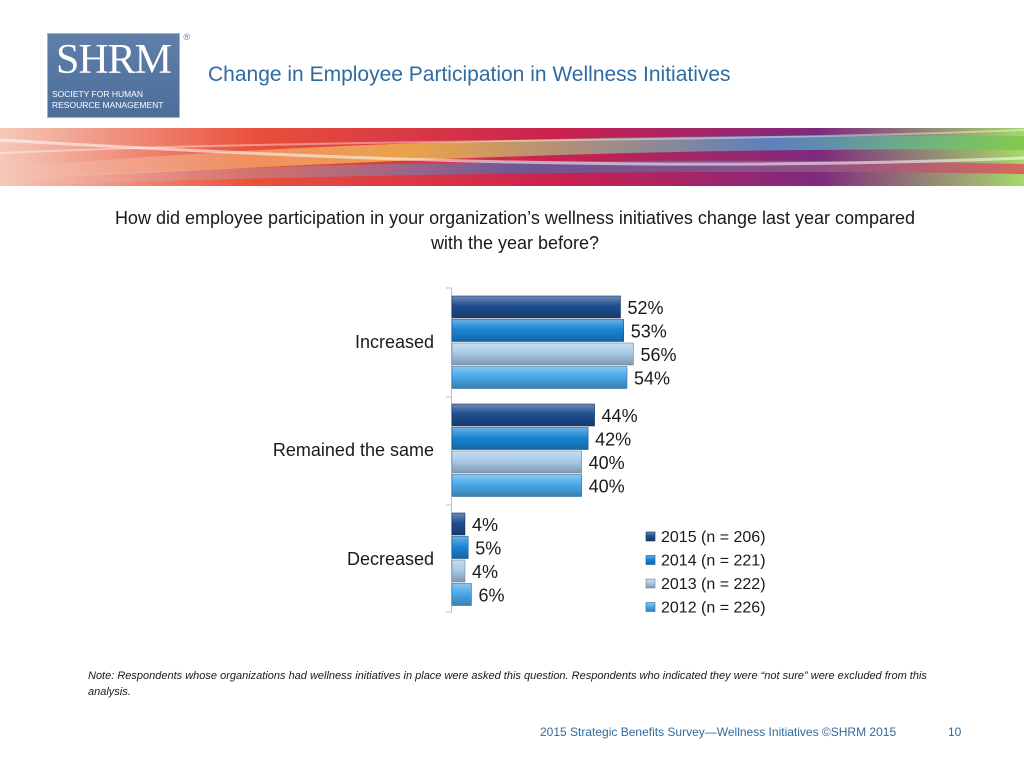 This screenshot has width=1024, height=768. I want to click on data-label: 53%, so click(649, 332).